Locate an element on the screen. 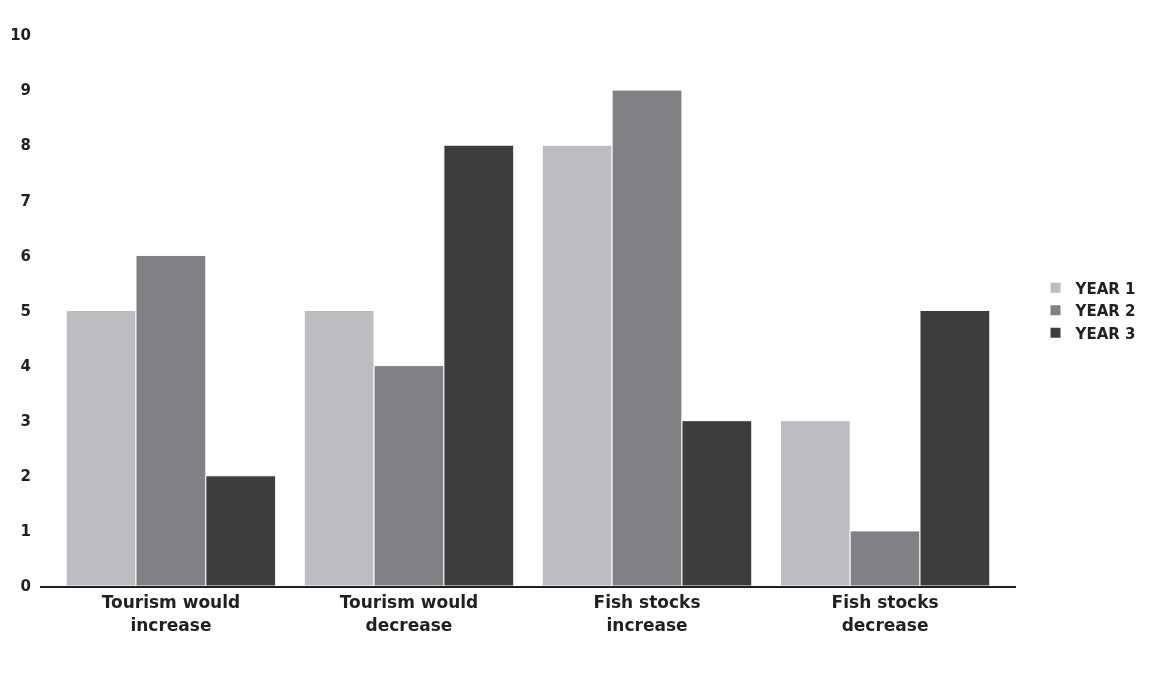 This screenshot has height=676, width=1166. y-tick-label: 6 is located at coordinates (25, 255).